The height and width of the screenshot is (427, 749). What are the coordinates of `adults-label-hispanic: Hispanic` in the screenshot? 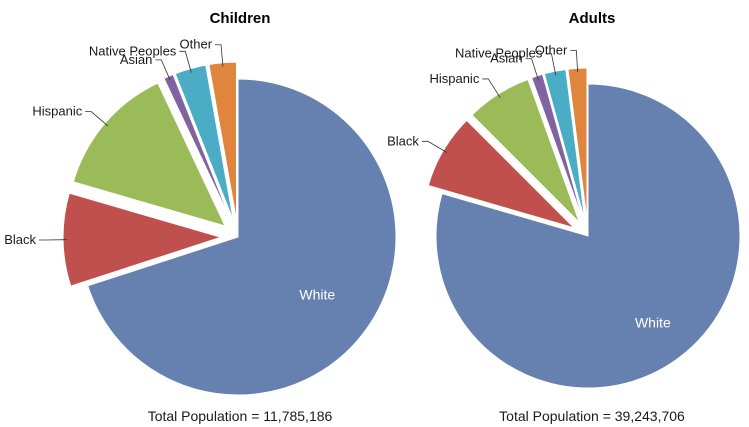 It's located at (454, 78).